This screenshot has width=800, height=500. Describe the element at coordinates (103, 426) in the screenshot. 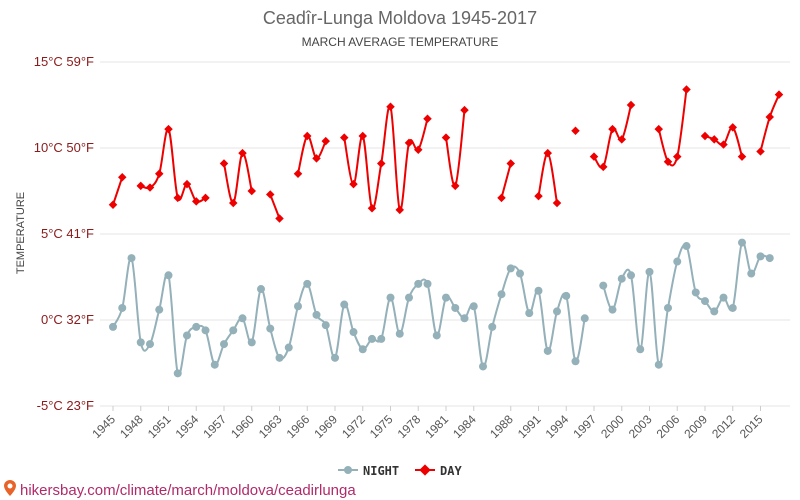

I see `x-tick-label: 1945` at that location.